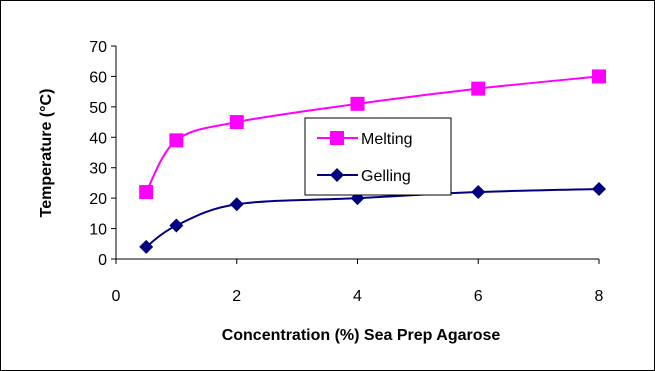  Describe the element at coordinates (599, 296) in the screenshot. I see `x-tick-label: 8` at that location.